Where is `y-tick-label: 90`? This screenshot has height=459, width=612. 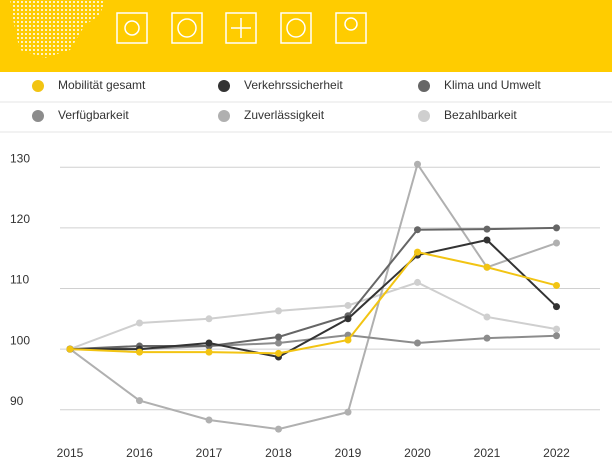
y-tick-label: 90 is located at coordinates (17, 401).